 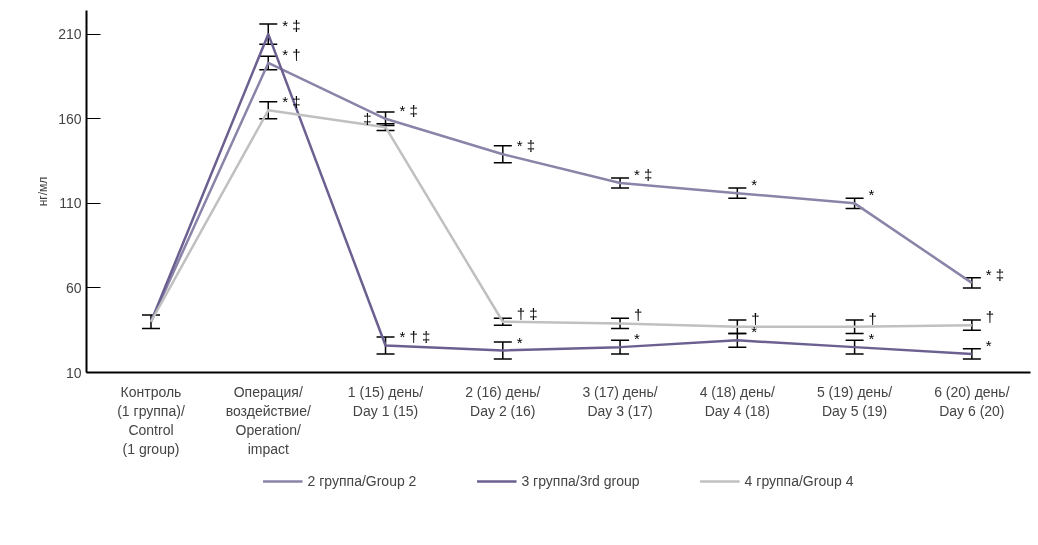 What do you see at coordinates (70, 203) in the screenshot?
I see `y-tick-label: 110` at bounding box center [70, 203].